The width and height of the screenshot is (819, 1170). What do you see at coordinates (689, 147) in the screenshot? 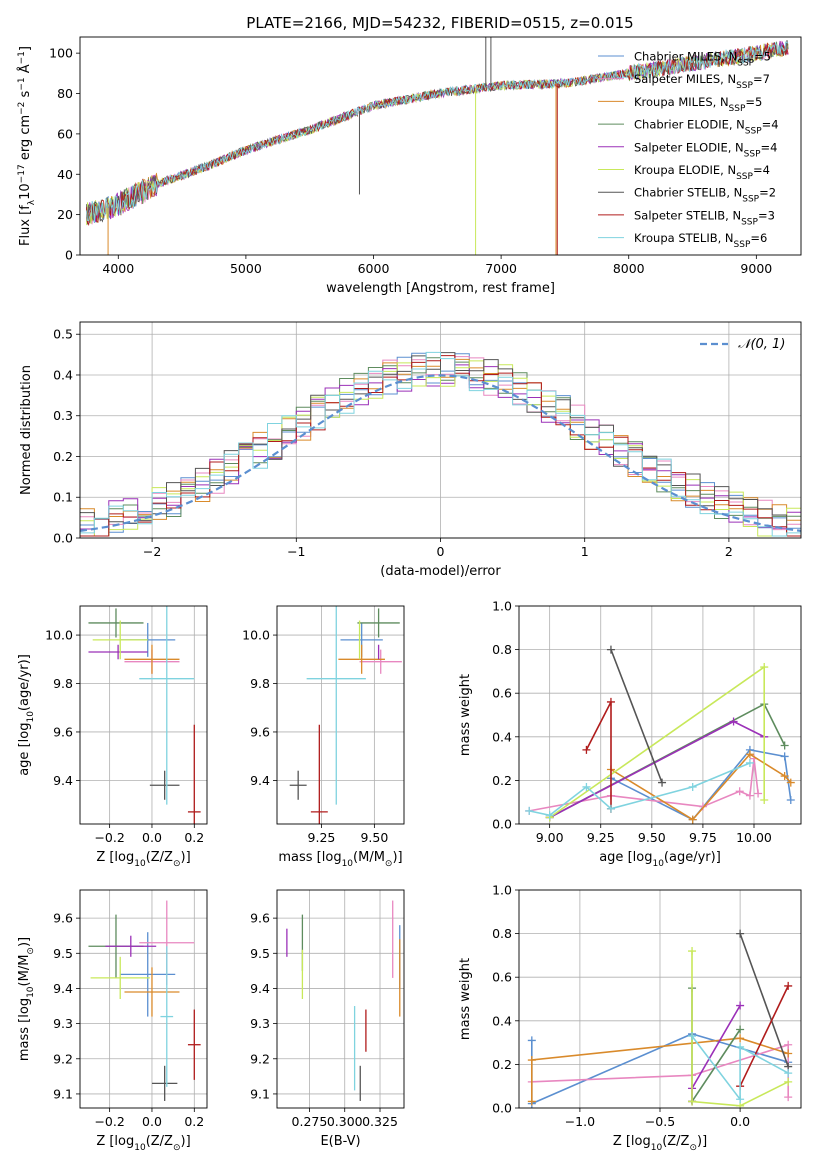
I see `legend-label-label: Salpeter ELODIE, N` at bounding box center [689, 147].